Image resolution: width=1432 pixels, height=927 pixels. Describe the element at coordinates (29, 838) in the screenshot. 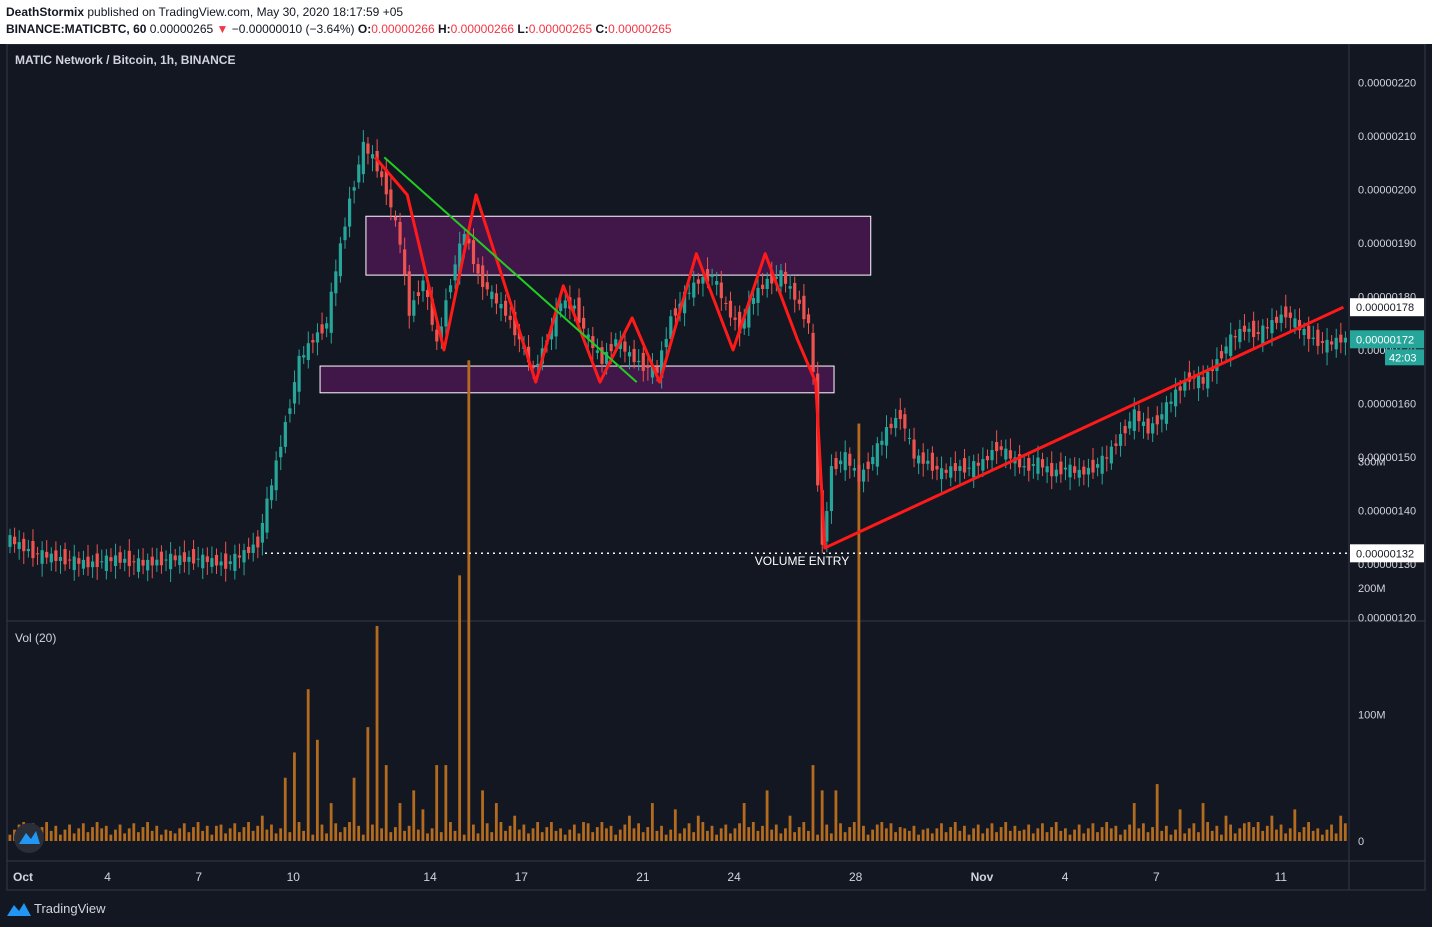

I see `tradingview-logo-icon` at that location.